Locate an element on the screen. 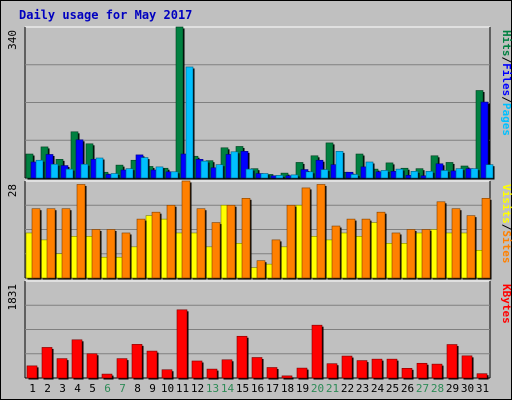 The height and width of the screenshot is (400, 512). bar-kbytes-day-9-fill is located at coordinates (152, 364).